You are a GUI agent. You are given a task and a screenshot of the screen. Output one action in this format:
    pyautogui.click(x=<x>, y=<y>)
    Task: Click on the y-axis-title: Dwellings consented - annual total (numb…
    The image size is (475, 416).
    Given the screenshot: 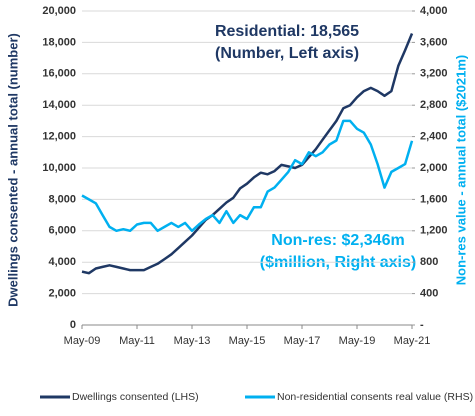 What is the action you would take?
    pyautogui.click(x=12, y=170)
    